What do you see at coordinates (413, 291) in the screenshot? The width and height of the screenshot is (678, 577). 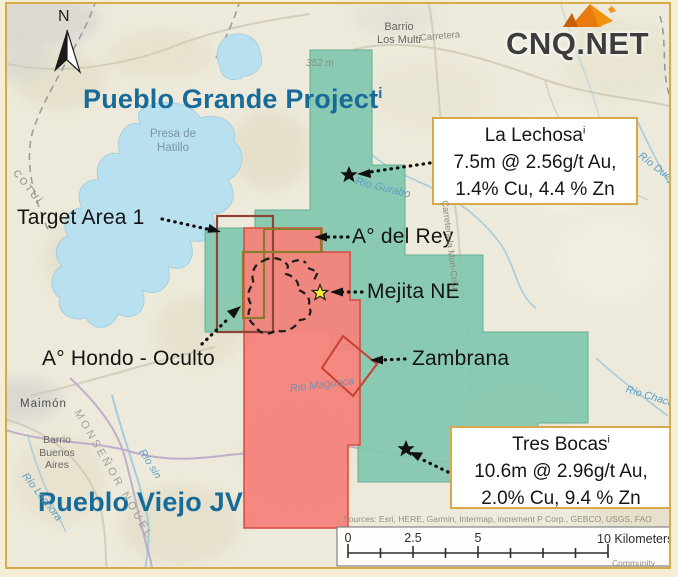 I see `mejita-ne-label: Mejita NE` at bounding box center [413, 291].